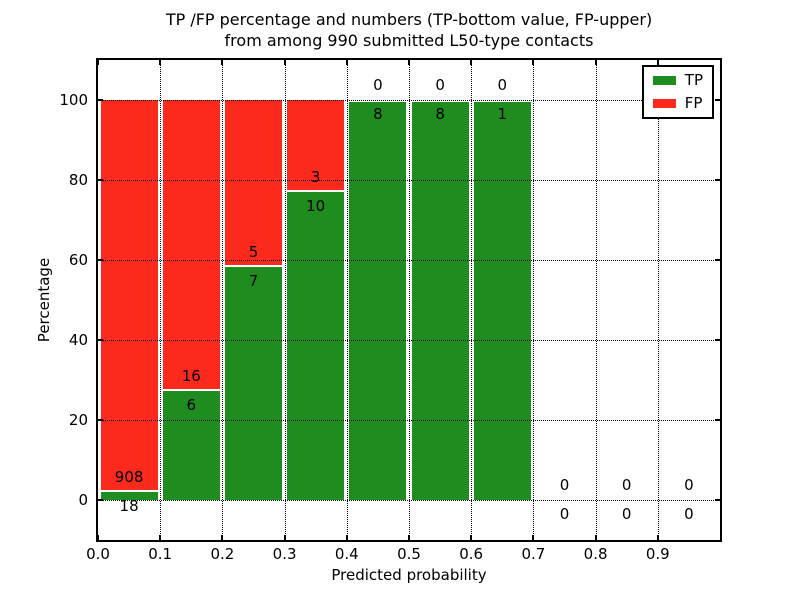  What do you see at coordinates (253, 280) in the screenshot?
I see `tp-count-label: 7` at bounding box center [253, 280].